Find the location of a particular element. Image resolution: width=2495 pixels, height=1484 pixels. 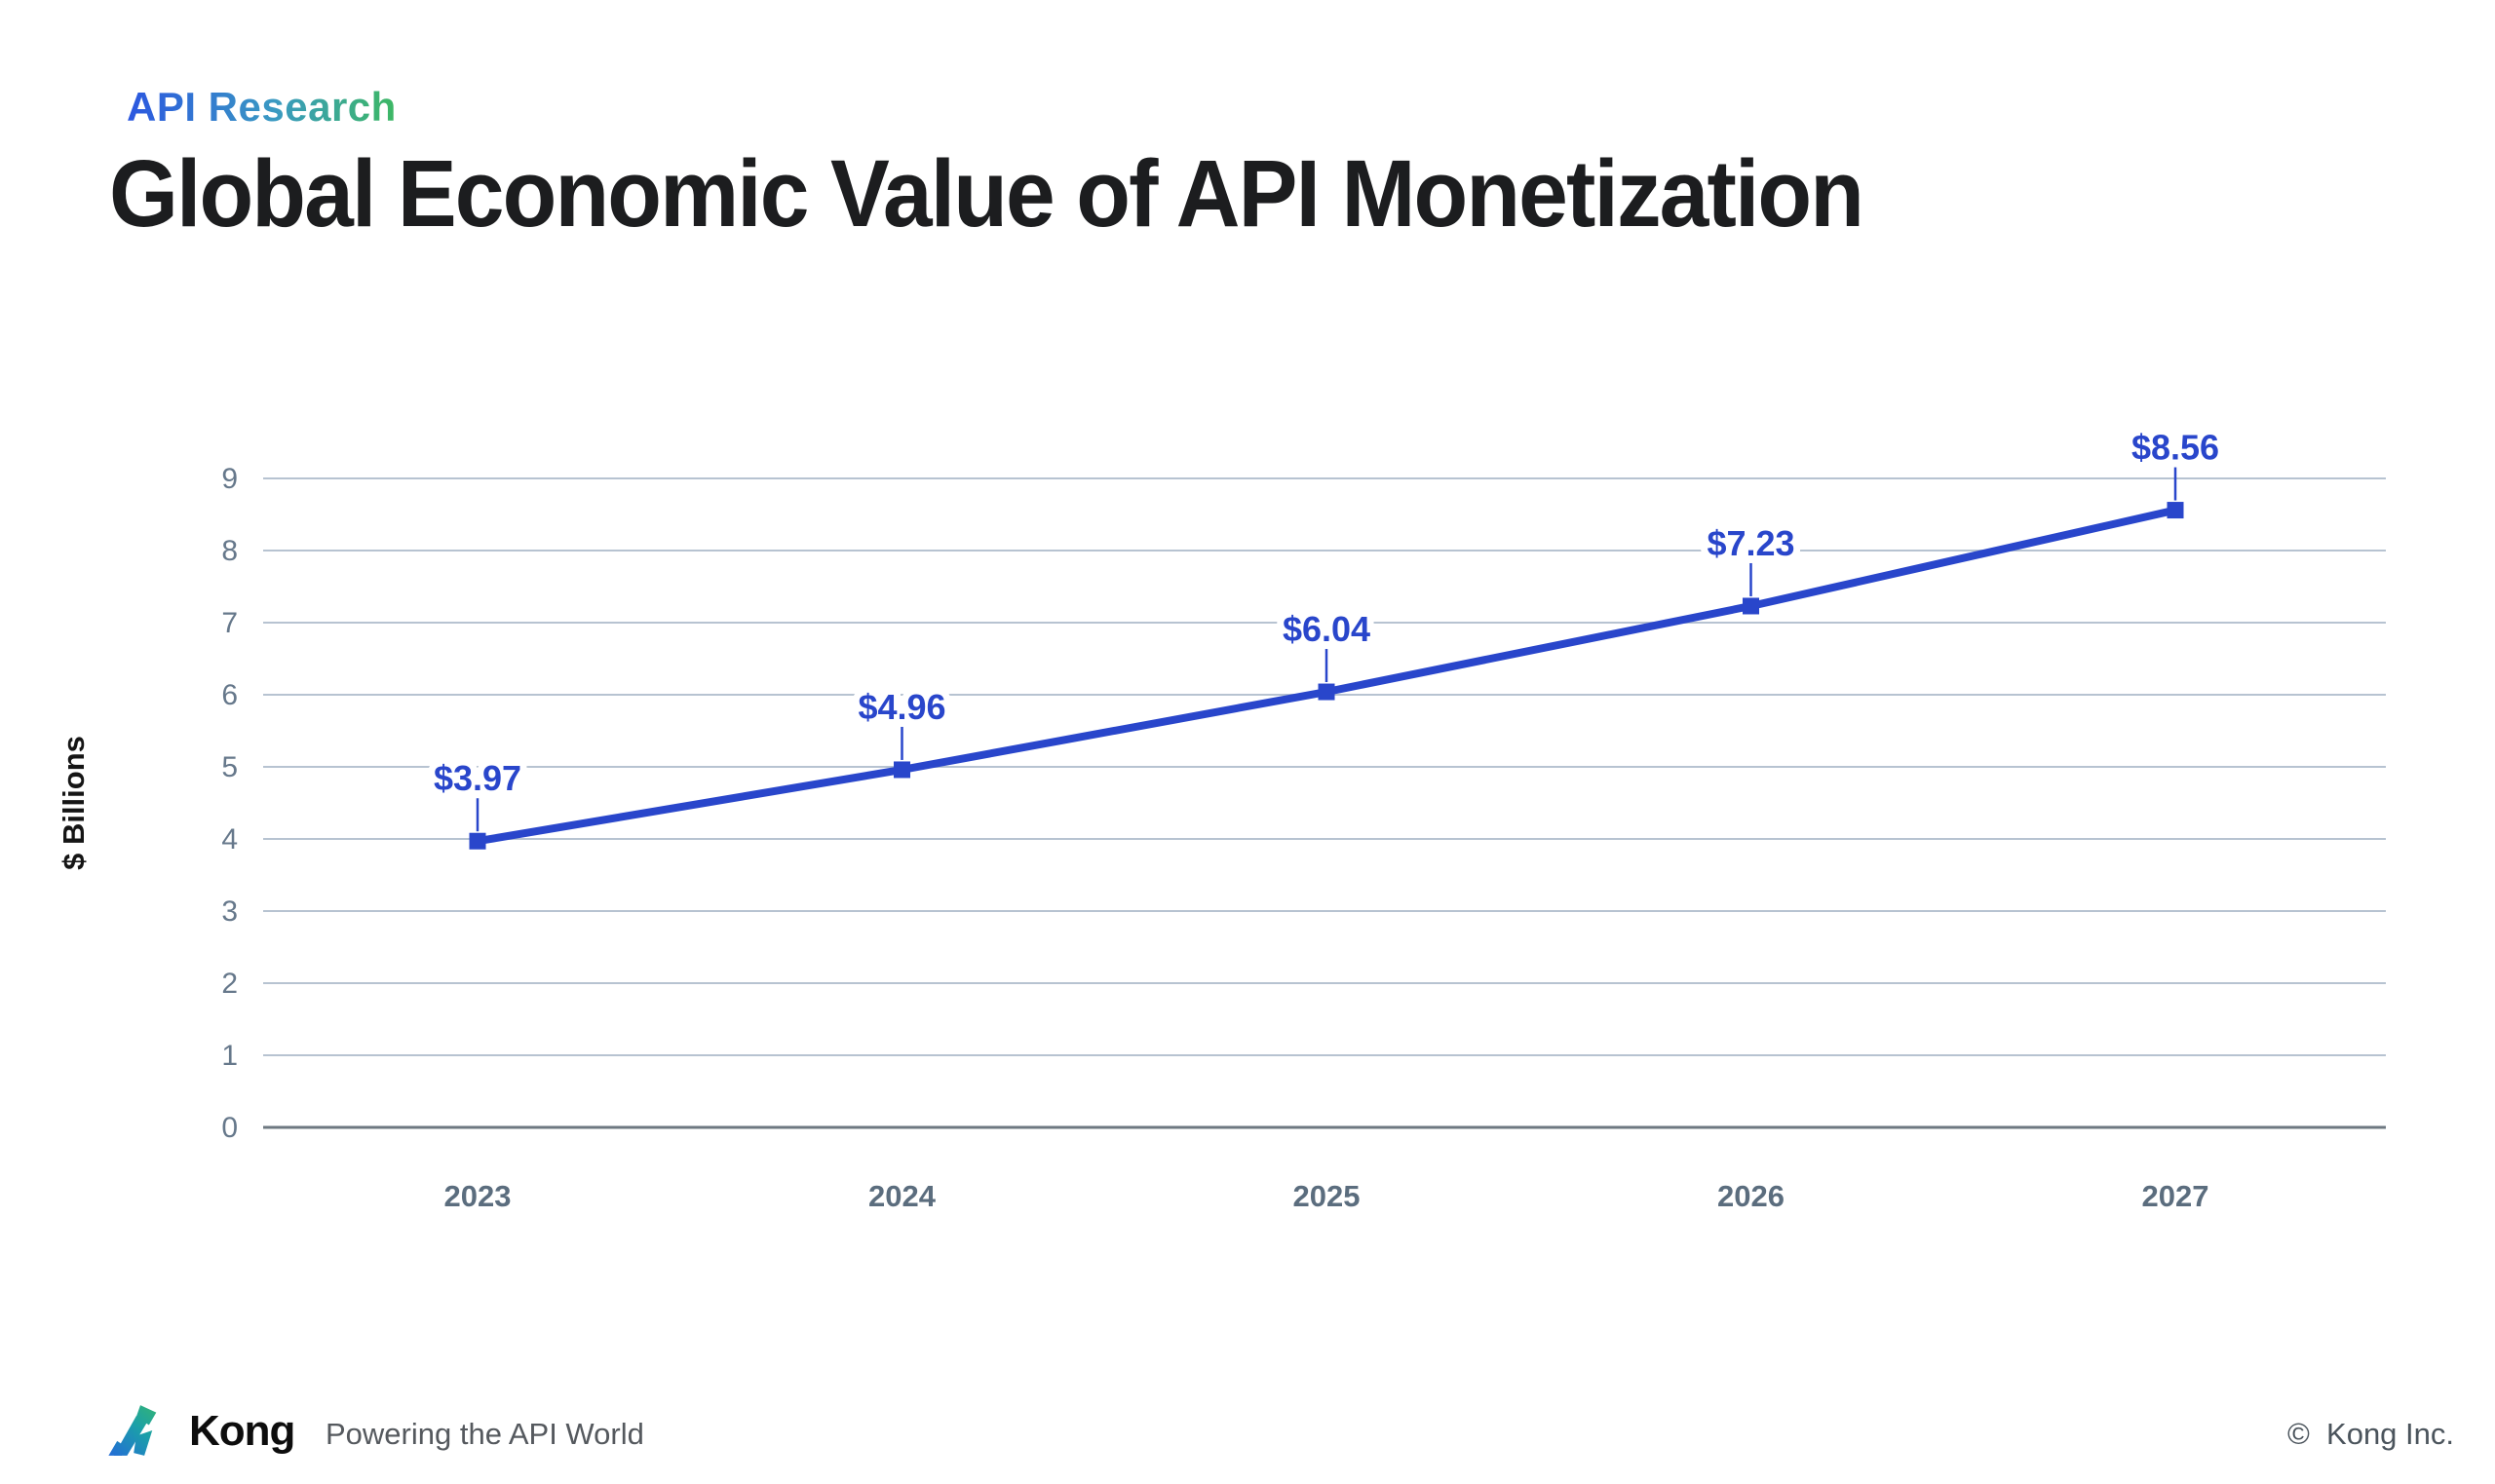

svg-text: 7 is located at coordinates (229, 623).